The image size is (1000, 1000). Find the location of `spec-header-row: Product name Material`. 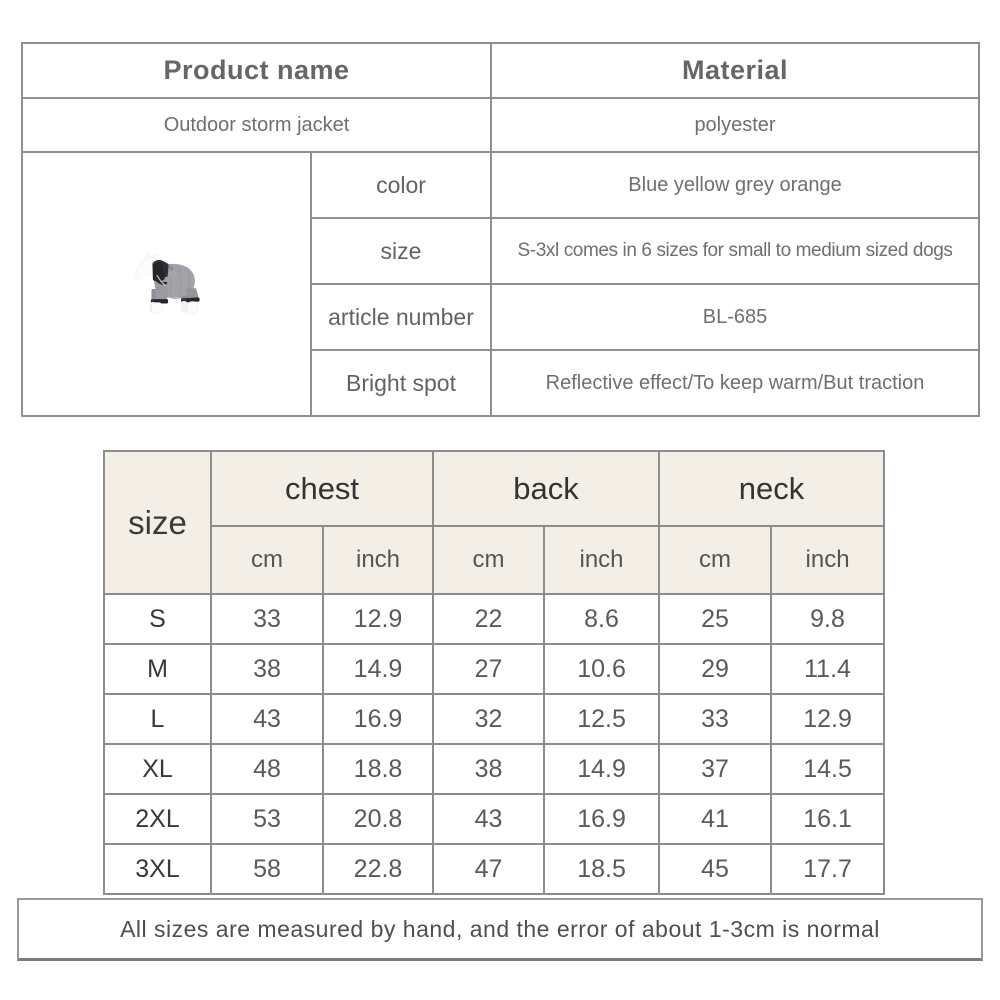

spec-header-row: Product name Material is located at coordinates (500, 70).